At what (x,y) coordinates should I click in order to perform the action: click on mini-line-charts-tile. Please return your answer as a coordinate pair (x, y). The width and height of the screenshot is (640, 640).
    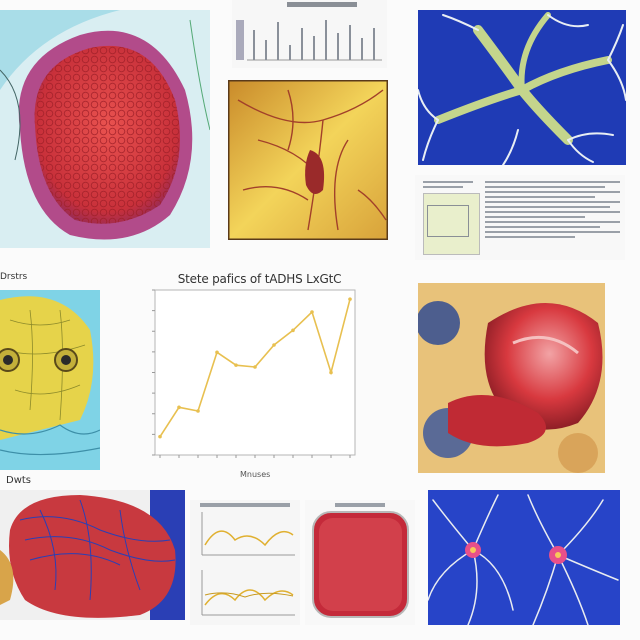
    Looking at the image, I should click on (245, 562).